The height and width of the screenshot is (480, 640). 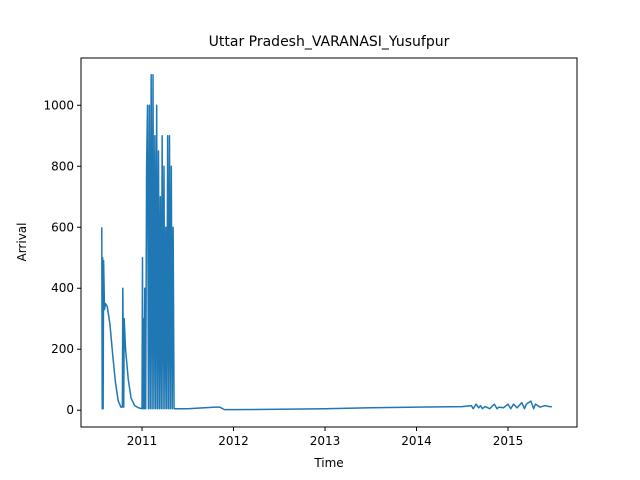 What do you see at coordinates (62, 288) in the screenshot?
I see `y-tick-label: 400` at bounding box center [62, 288].